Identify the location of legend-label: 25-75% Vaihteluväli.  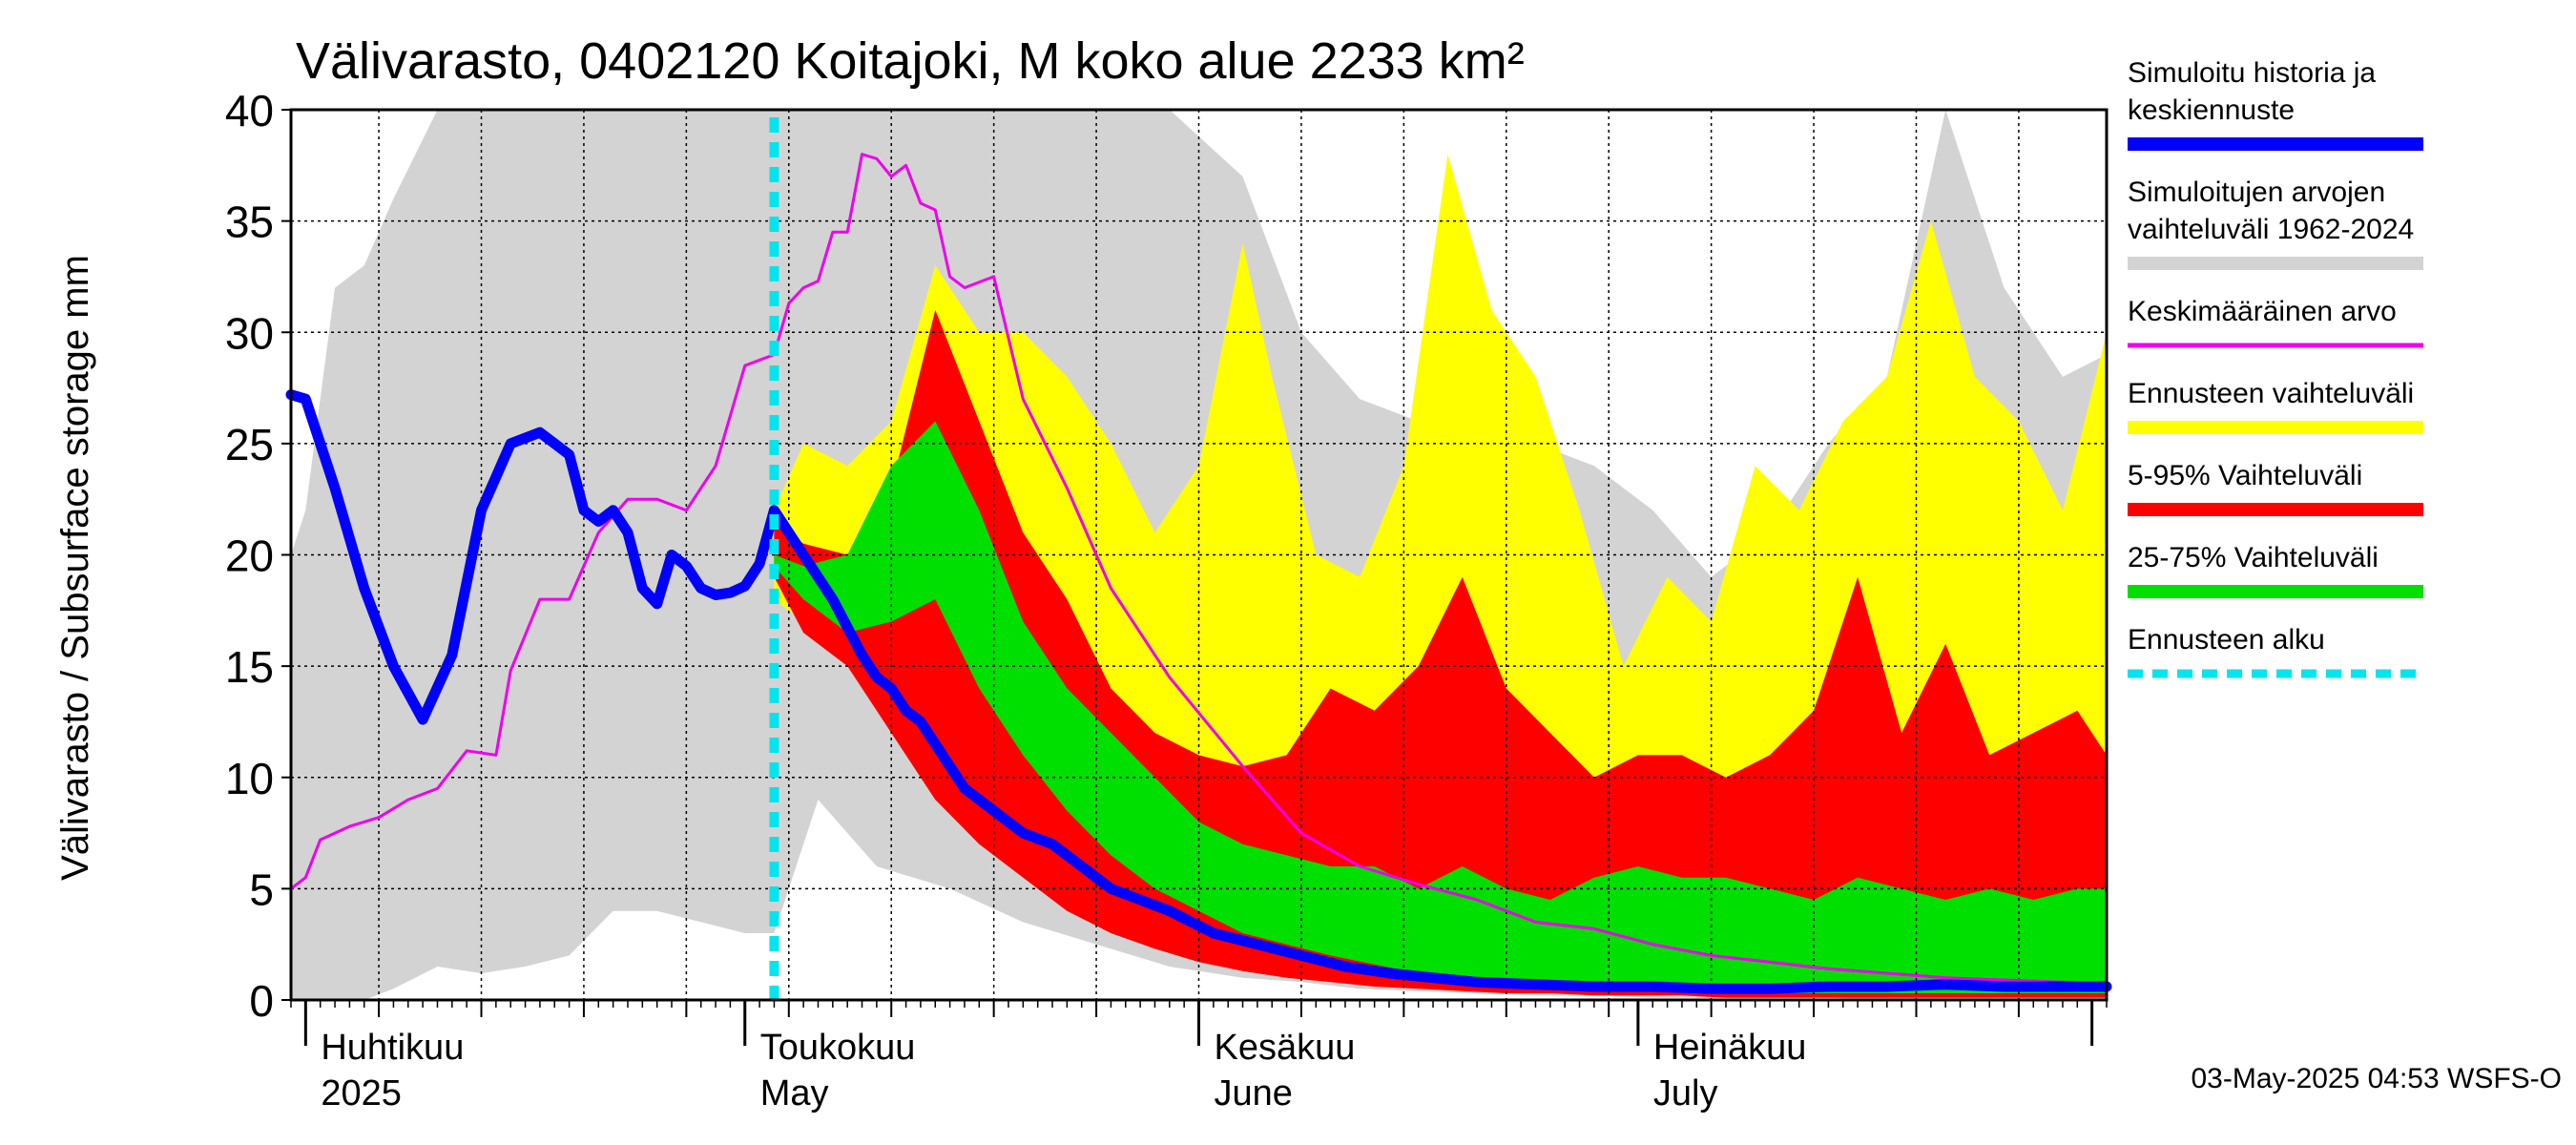
(2253, 557).